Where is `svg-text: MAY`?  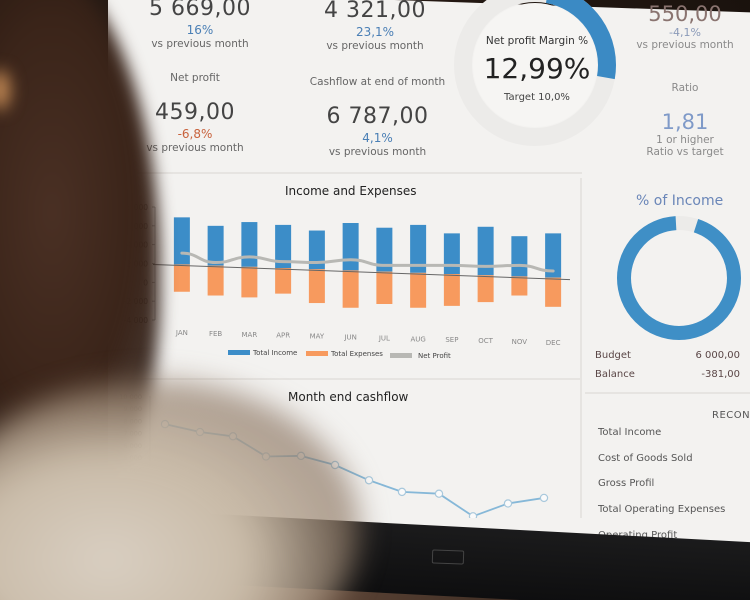
svg-text: MAY is located at coordinates (317, 337).